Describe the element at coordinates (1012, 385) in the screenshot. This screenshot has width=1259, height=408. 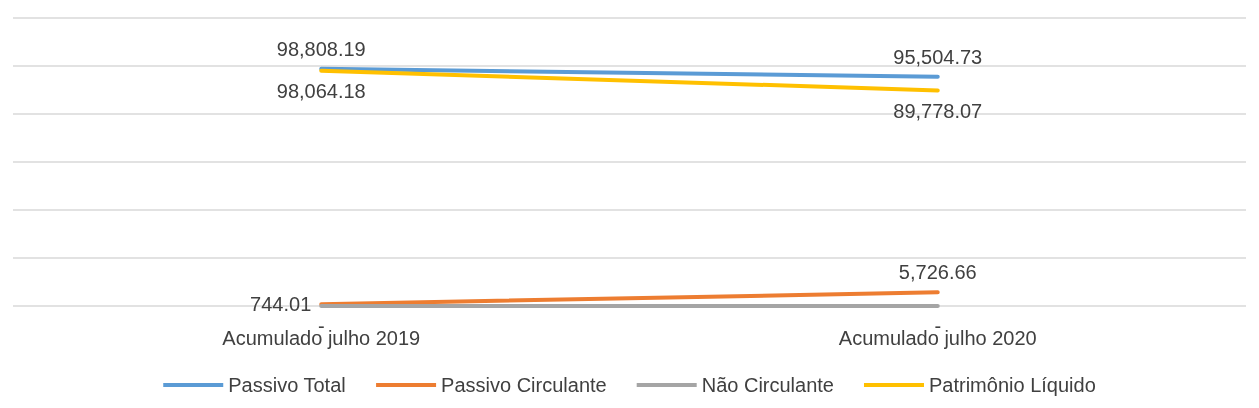
I see `legend-label: Patrimônio Líquido` at that location.